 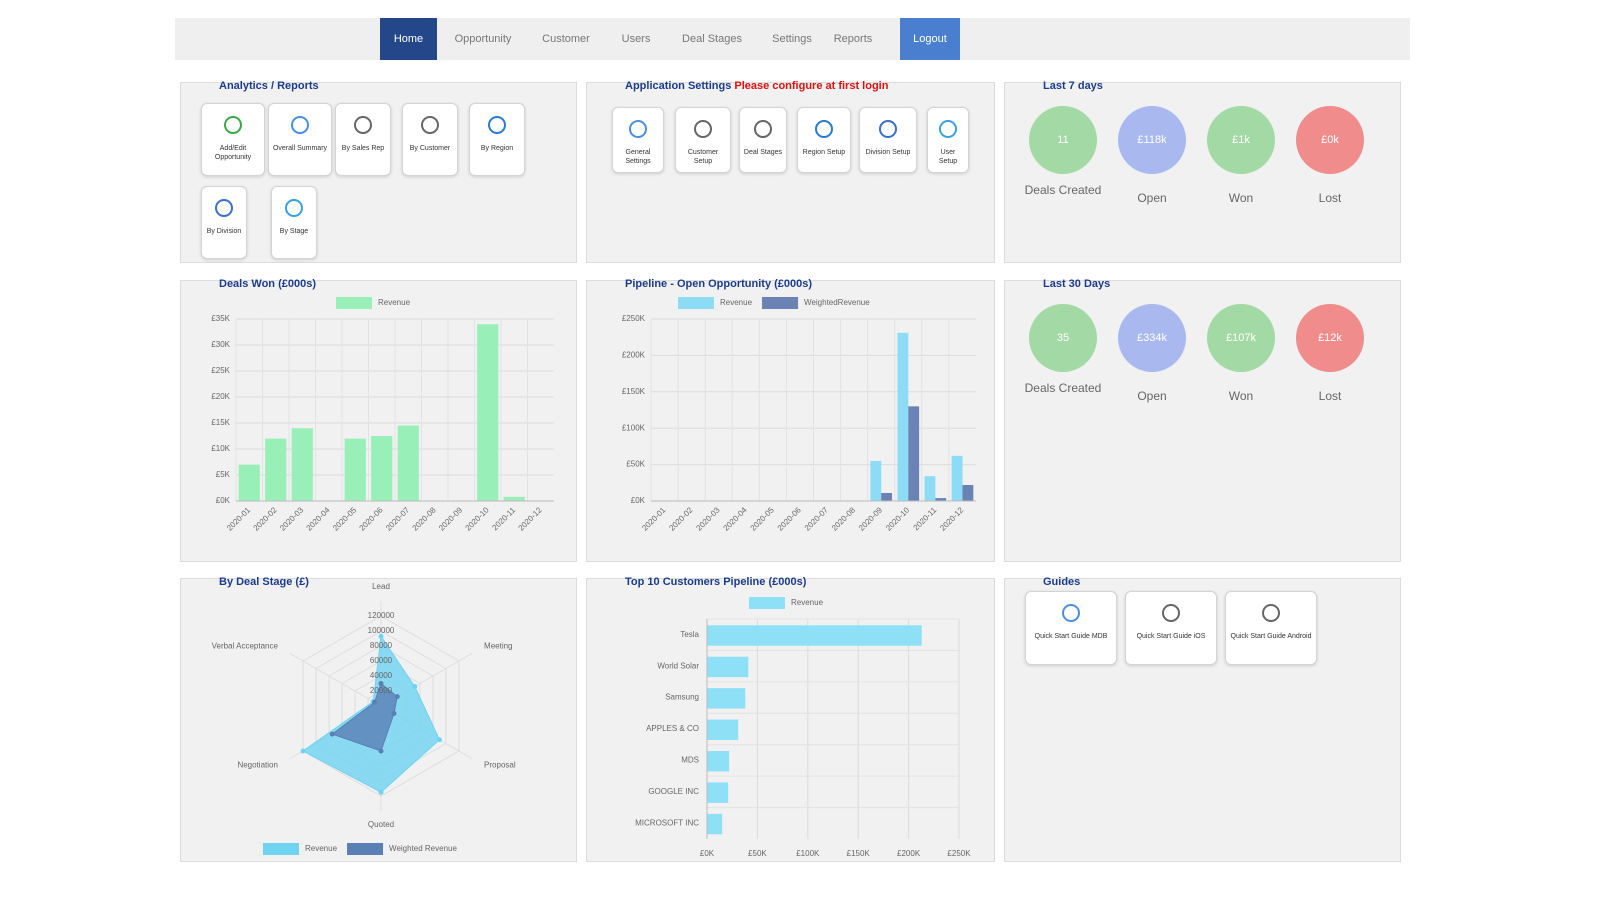 What do you see at coordinates (294, 222) in the screenshot?
I see `menu-button: By Stage` at bounding box center [294, 222].